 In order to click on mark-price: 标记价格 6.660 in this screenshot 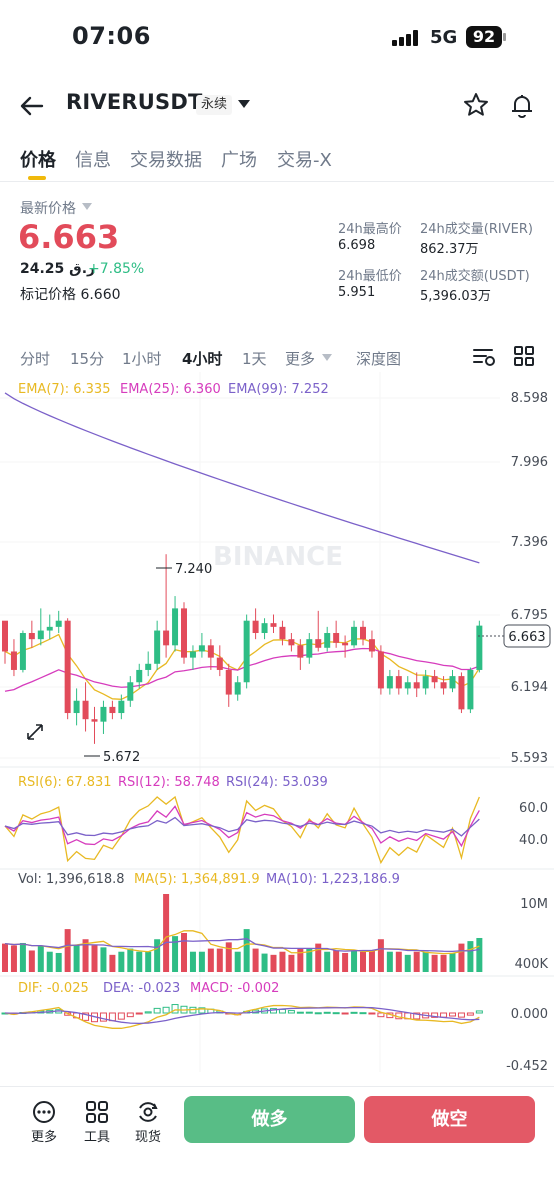, I will do `click(70, 294)`.